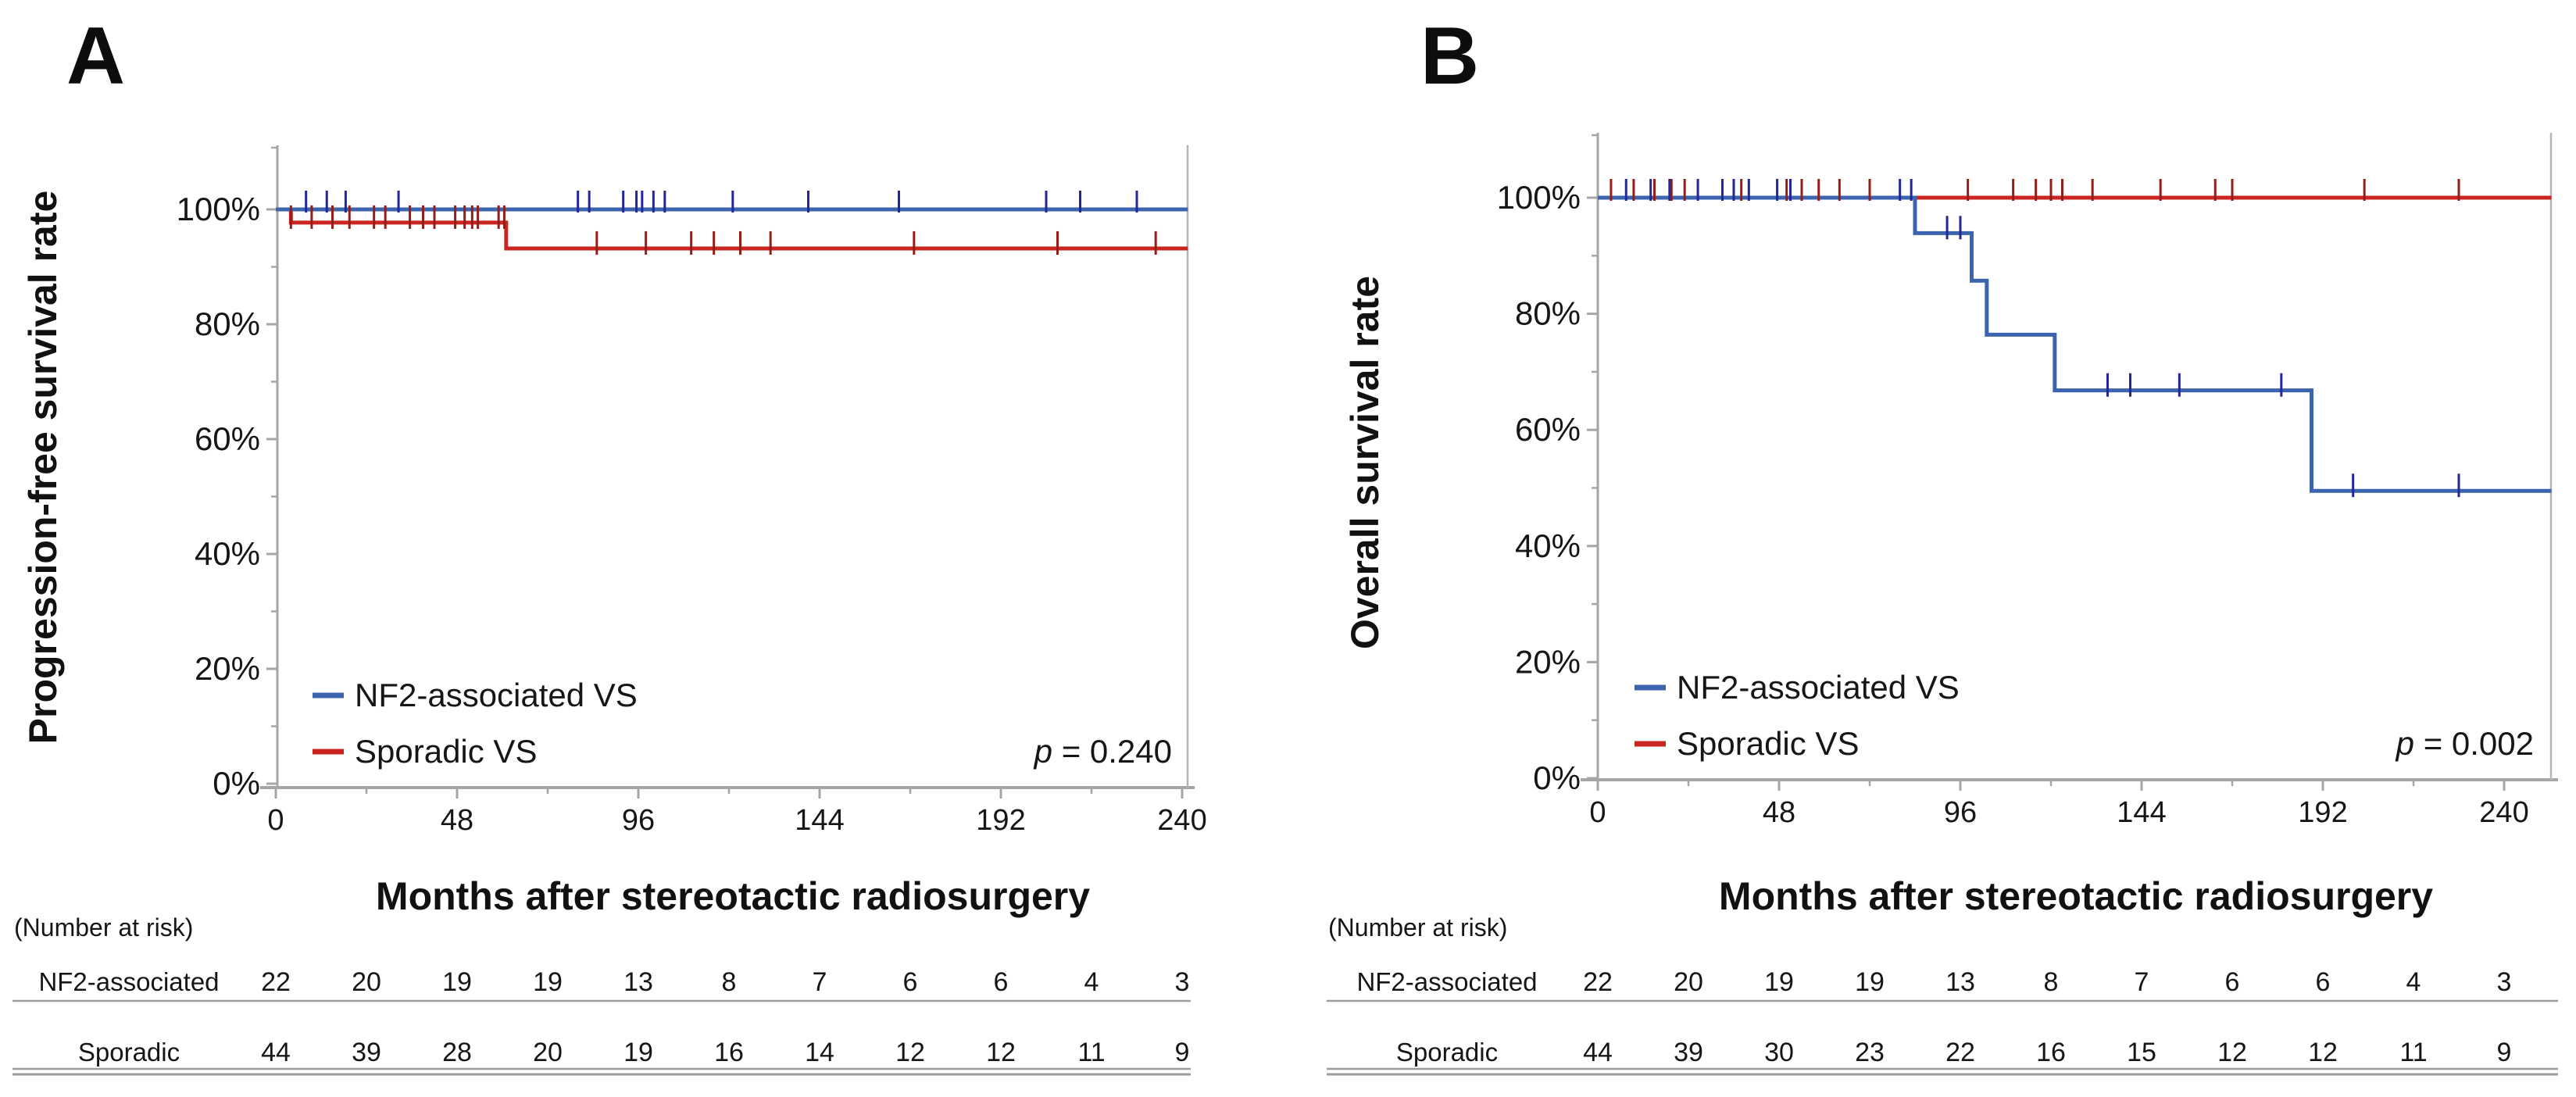  Describe the element at coordinates (1870, 1052) in the screenshot. I see `risk-count: 23` at that location.